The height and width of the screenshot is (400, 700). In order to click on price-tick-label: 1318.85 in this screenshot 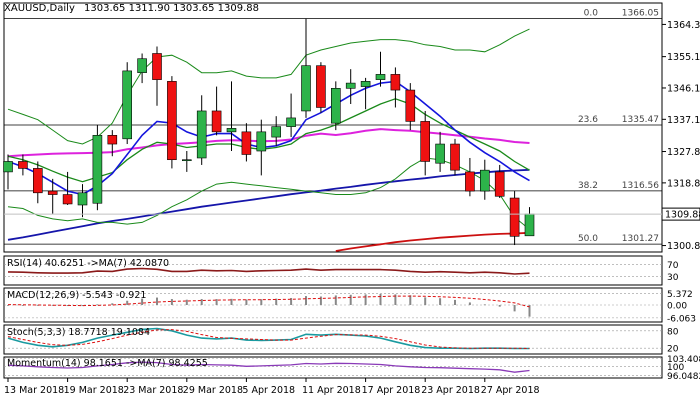, I will do `click(683, 183)`.